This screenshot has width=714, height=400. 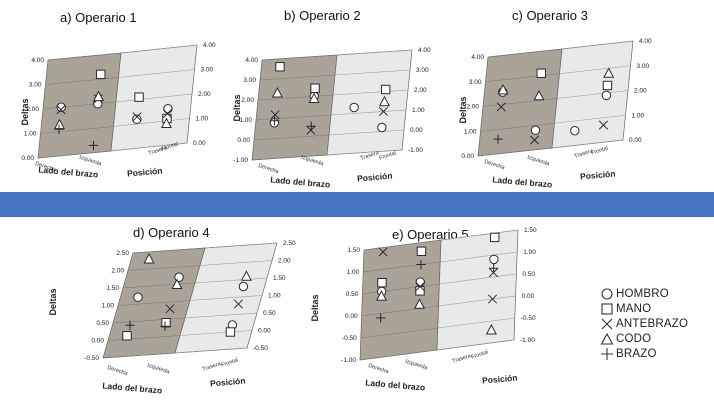 What do you see at coordinates (279, 278) in the screenshot?
I see `y-tick-label-right: 1.50` at bounding box center [279, 278].